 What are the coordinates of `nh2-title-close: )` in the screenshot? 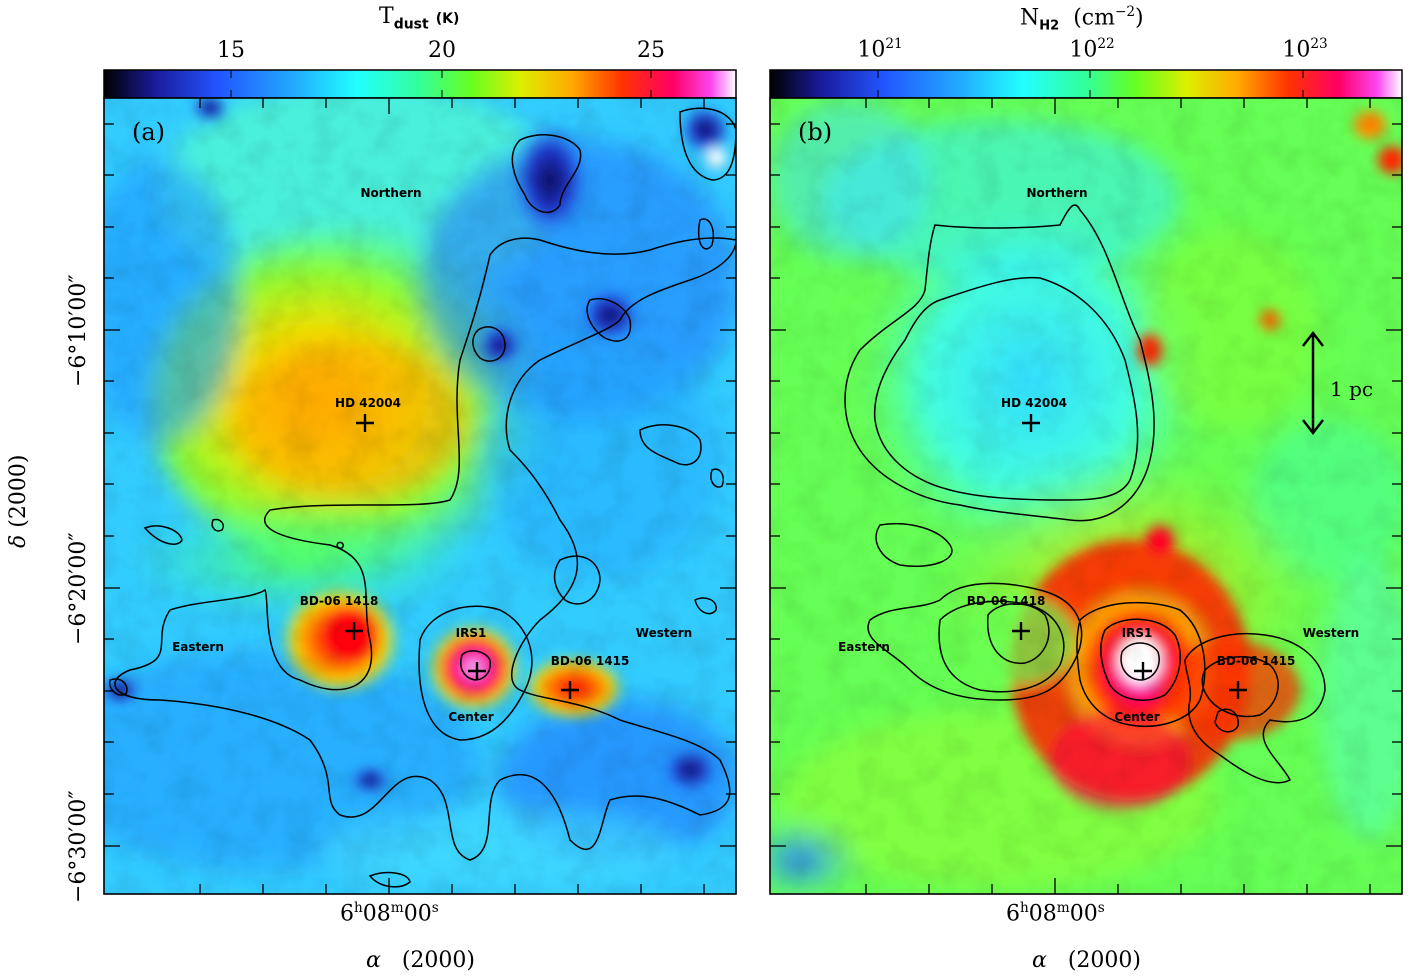 It's located at (1139, 18).